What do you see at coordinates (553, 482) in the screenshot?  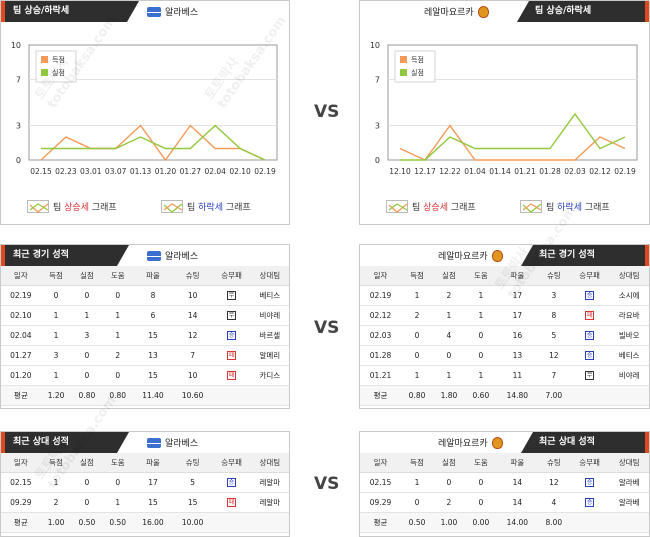 I see `table-cell: 12` at bounding box center [553, 482].